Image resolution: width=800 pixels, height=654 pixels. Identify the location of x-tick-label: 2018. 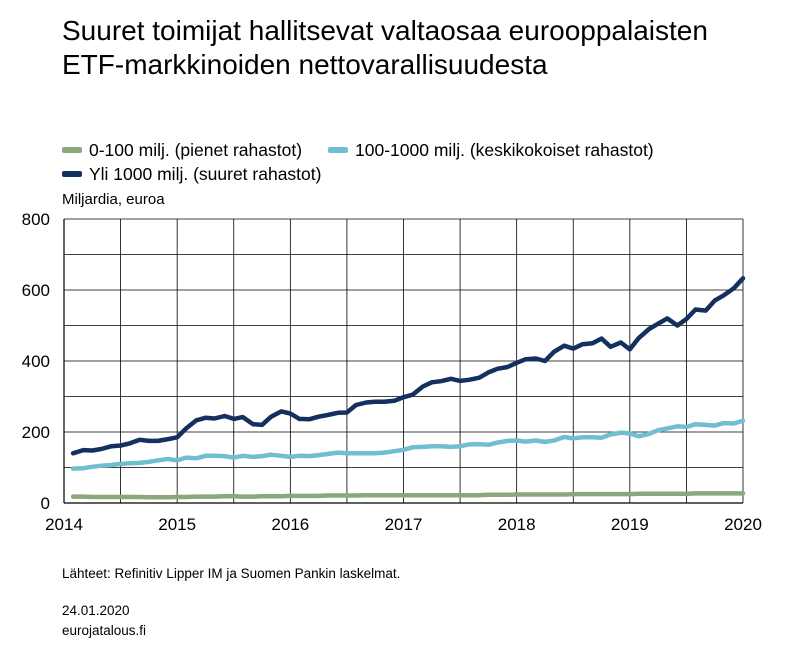
(517, 524).